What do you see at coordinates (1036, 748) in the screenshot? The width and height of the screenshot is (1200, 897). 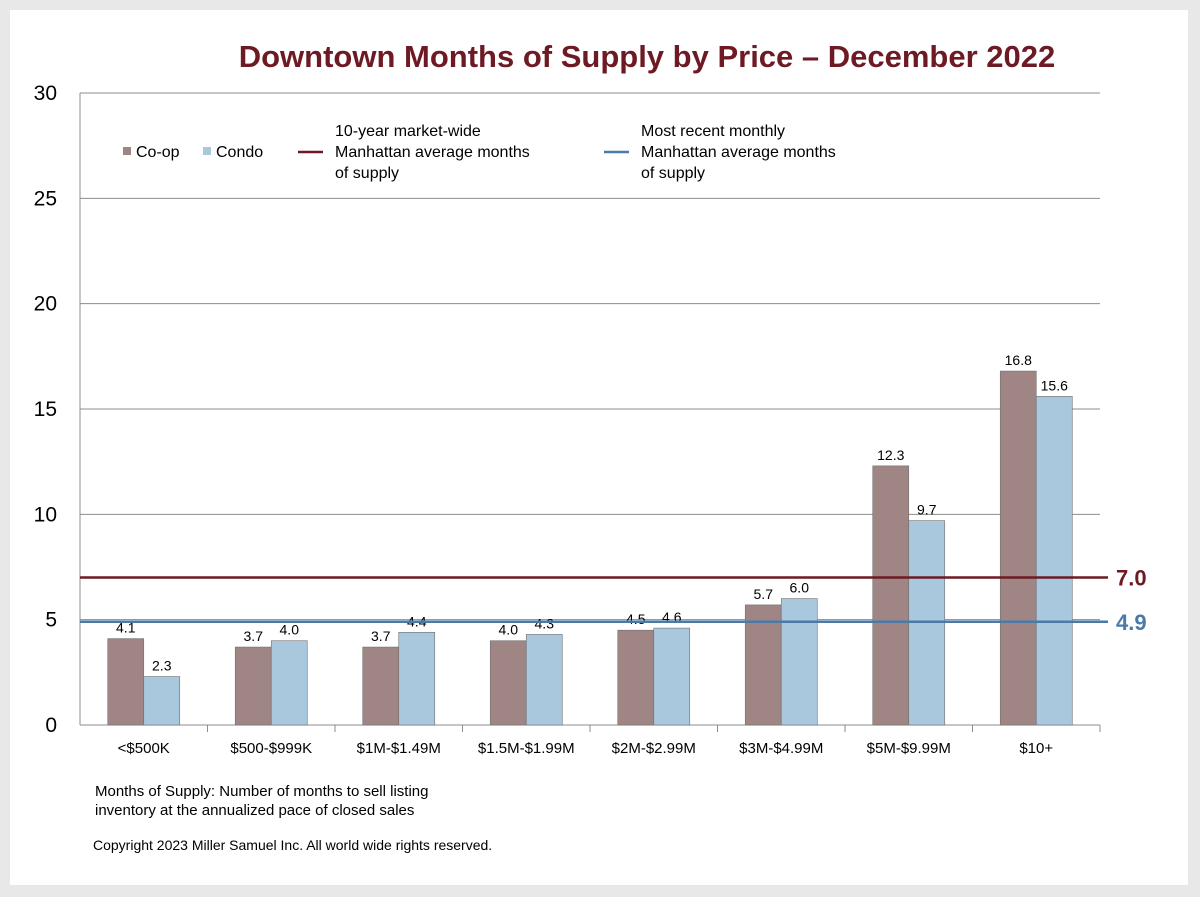 I see `x-tick-label: $10+` at bounding box center [1036, 748].